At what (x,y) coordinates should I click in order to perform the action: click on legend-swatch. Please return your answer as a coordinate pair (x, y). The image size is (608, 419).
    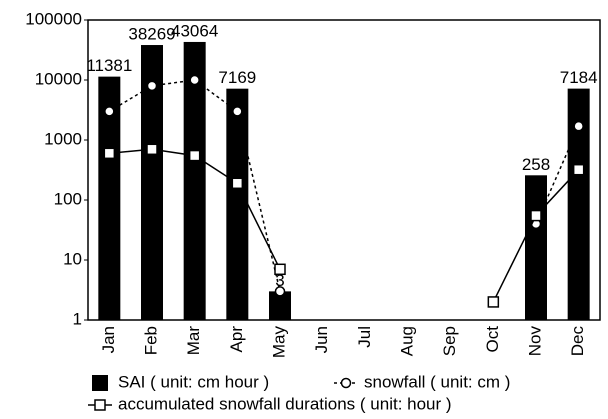
    Looking at the image, I should click on (100, 383).